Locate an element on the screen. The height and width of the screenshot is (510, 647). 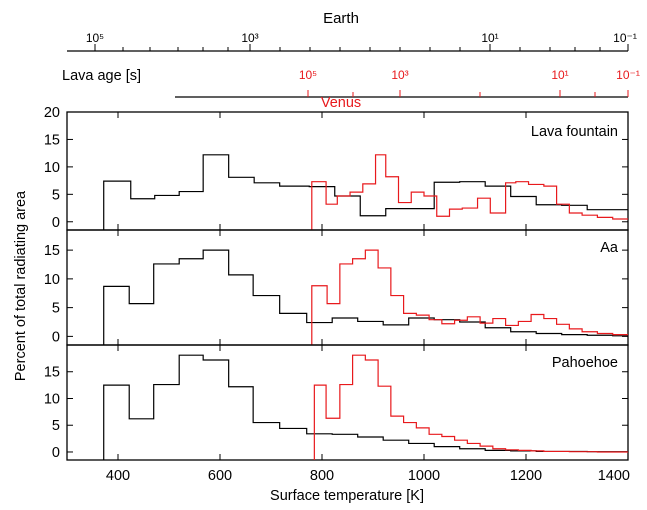
earth-axis-title: Earth is located at coordinates (341, 18).